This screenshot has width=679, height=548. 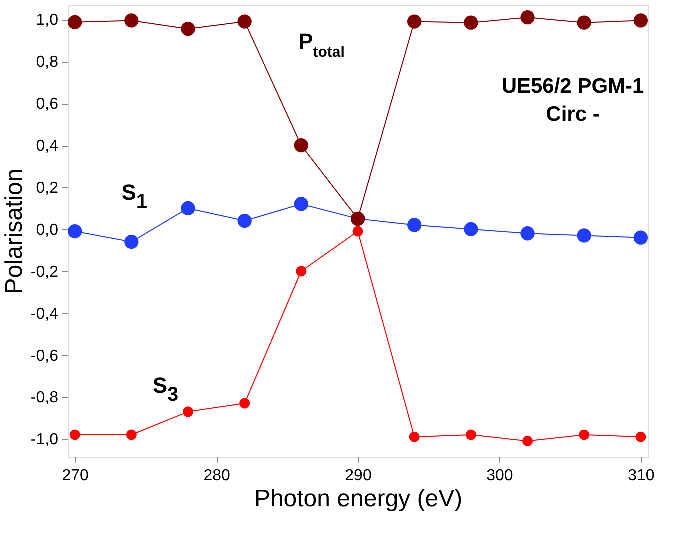 What do you see at coordinates (44, 356) in the screenshot?
I see `y-tick-label: -0,6` at bounding box center [44, 356].